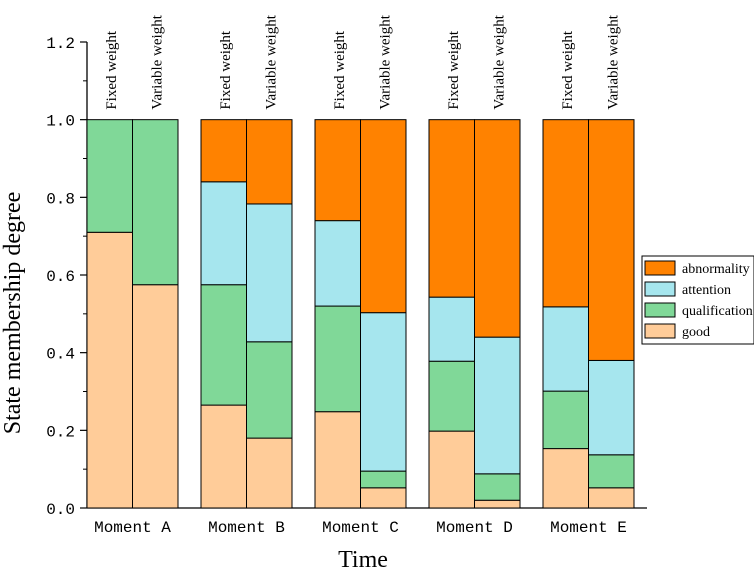  What do you see at coordinates (363, 559) in the screenshot?
I see `x-axis-label: Time` at bounding box center [363, 559].